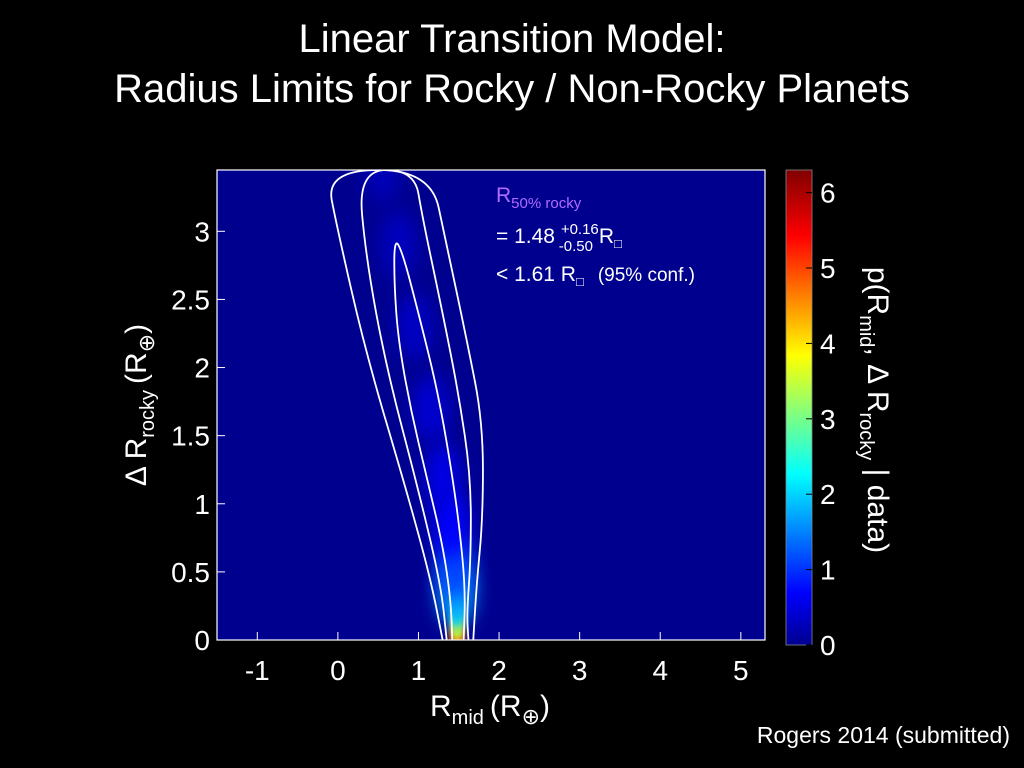 Image resolution: width=1024 pixels, height=768 pixels. What do you see at coordinates (190, 572) in the screenshot?
I see `y-tick-label: 0.5` at bounding box center [190, 572].